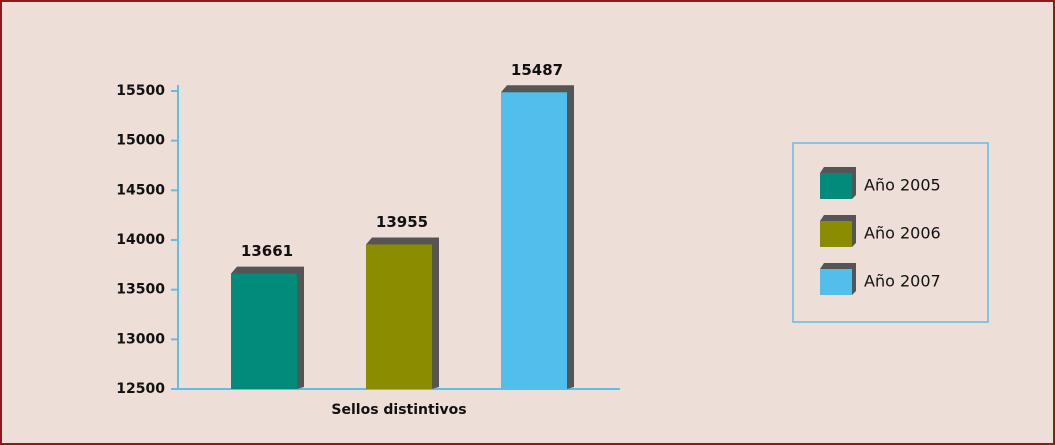 The width and height of the screenshot is (1055, 445). What do you see at coordinates (140, 91) in the screenshot?
I see `y-tick-label: 15500` at bounding box center [140, 91].